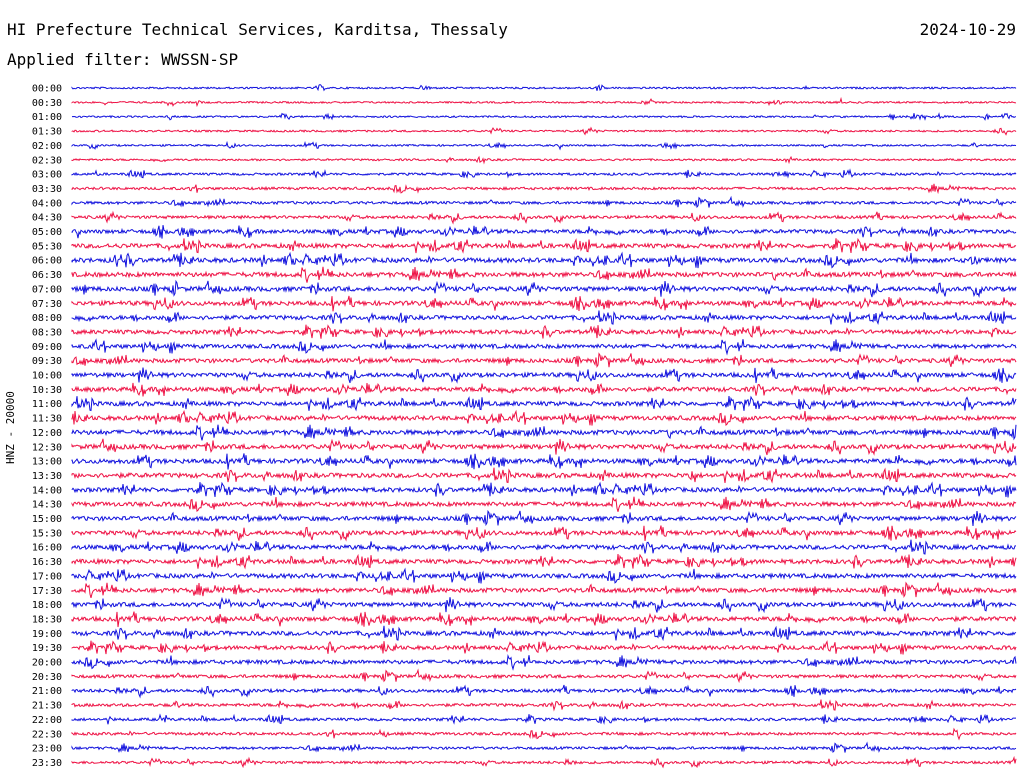 Image resolution: width=1024 pixels, height=780 pixels. Describe the element at coordinates (47, 648) in the screenshot. I see `row-label-1930: 19:30` at that location.